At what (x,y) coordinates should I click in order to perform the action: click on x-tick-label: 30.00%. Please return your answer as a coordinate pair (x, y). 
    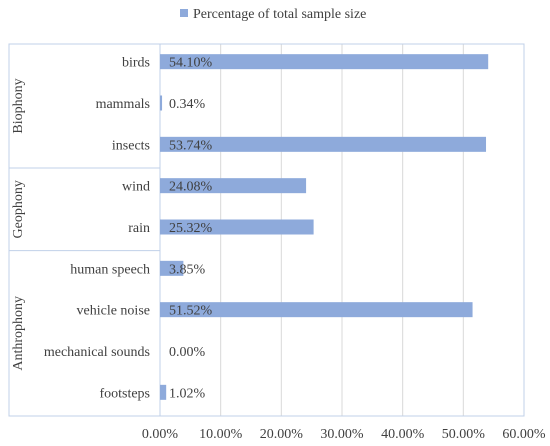
    Looking at the image, I should click on (342, 434).